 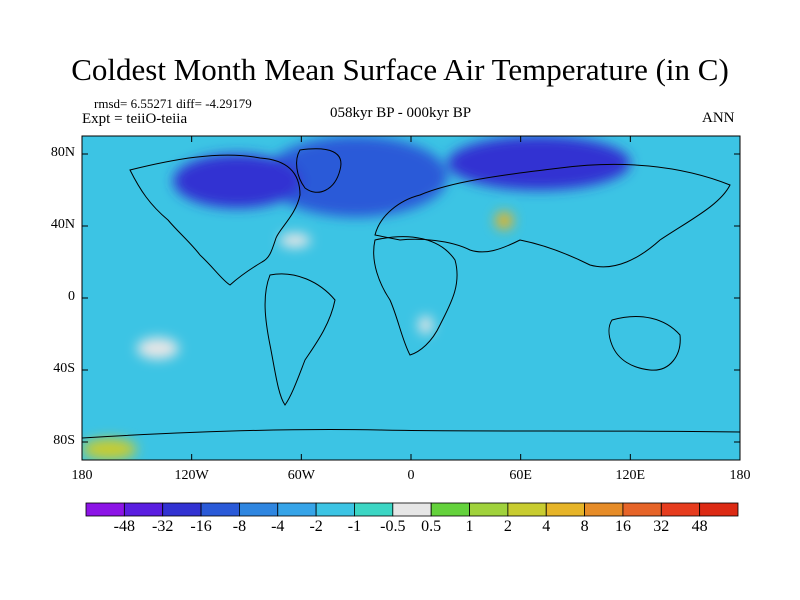 What do you see at coordinates (546, 526) in the screenshot?
I see `colorbar-label: 4` at bounding box center [546, 526].